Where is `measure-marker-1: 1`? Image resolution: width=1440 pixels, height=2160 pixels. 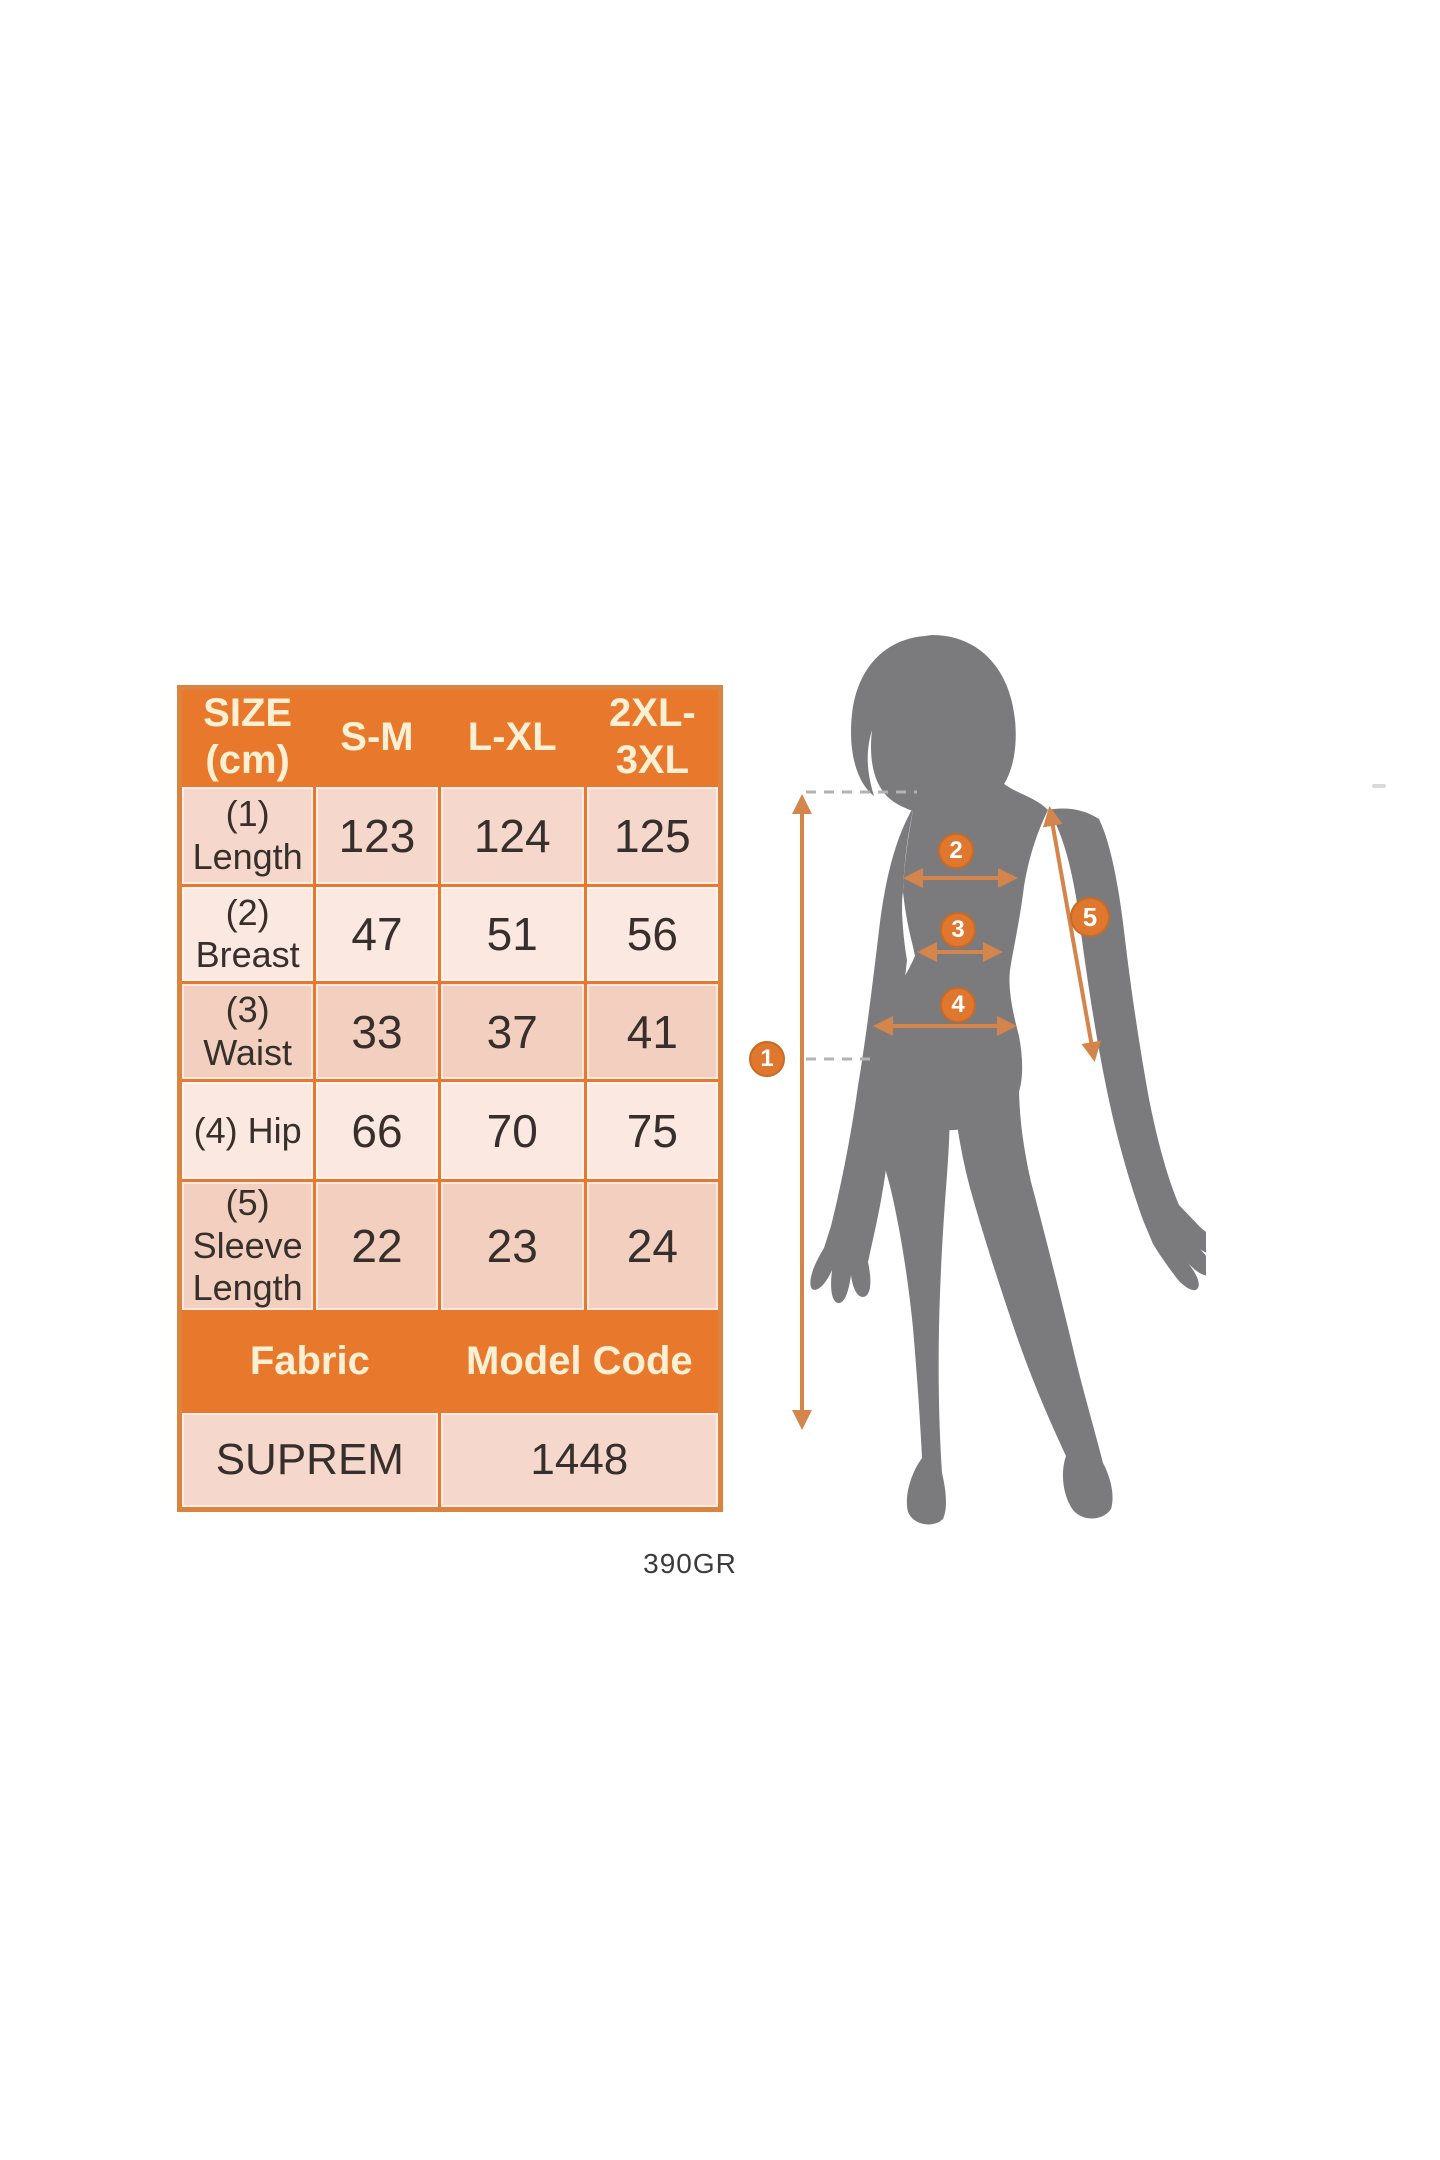
measure-marker-1: 1 is located at coordinates (767, 1059).